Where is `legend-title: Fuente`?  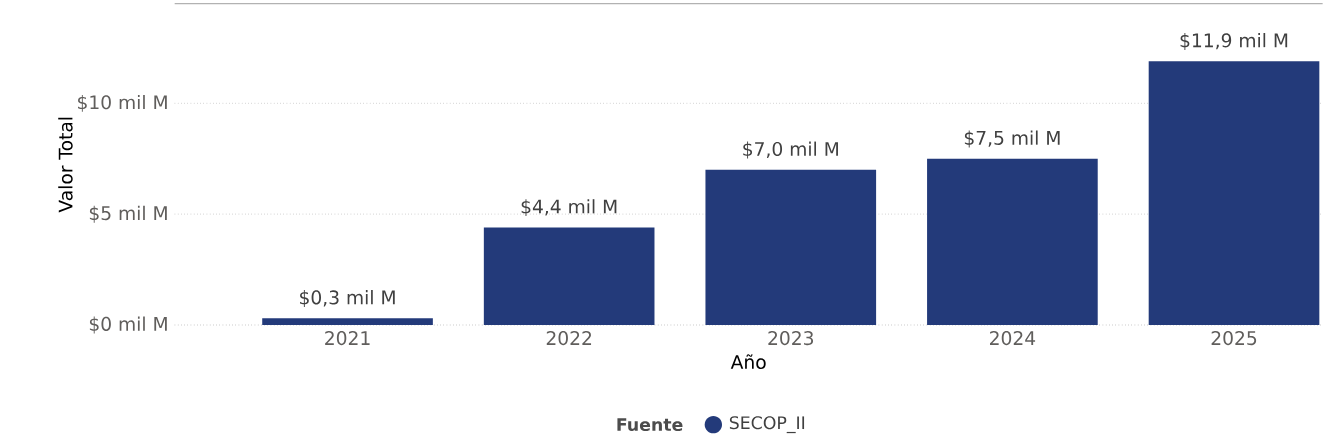
legend-title: Fuente is located at coordinates (650, 425).